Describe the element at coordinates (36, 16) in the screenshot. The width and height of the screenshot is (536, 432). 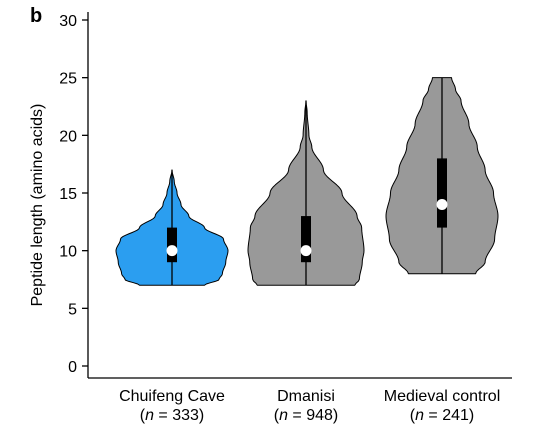
I see `panel-label: b` at that location.